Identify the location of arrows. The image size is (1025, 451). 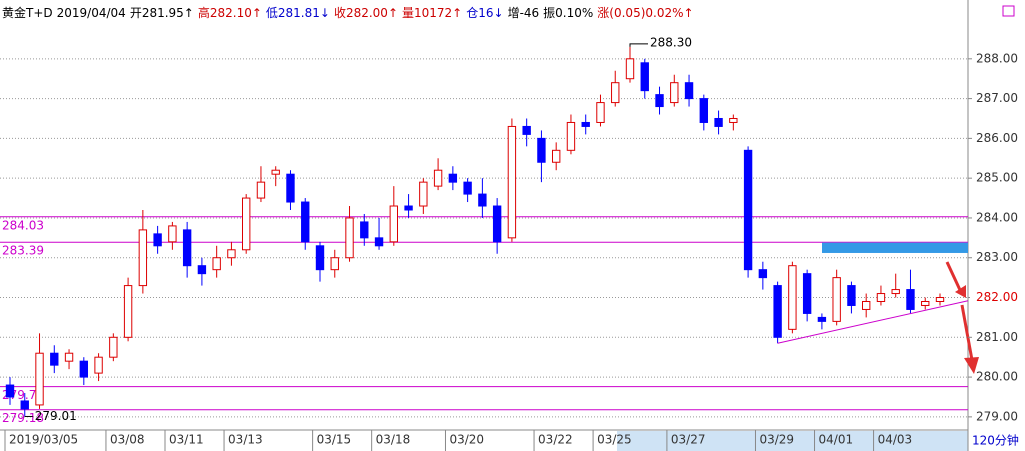
(962, 317).